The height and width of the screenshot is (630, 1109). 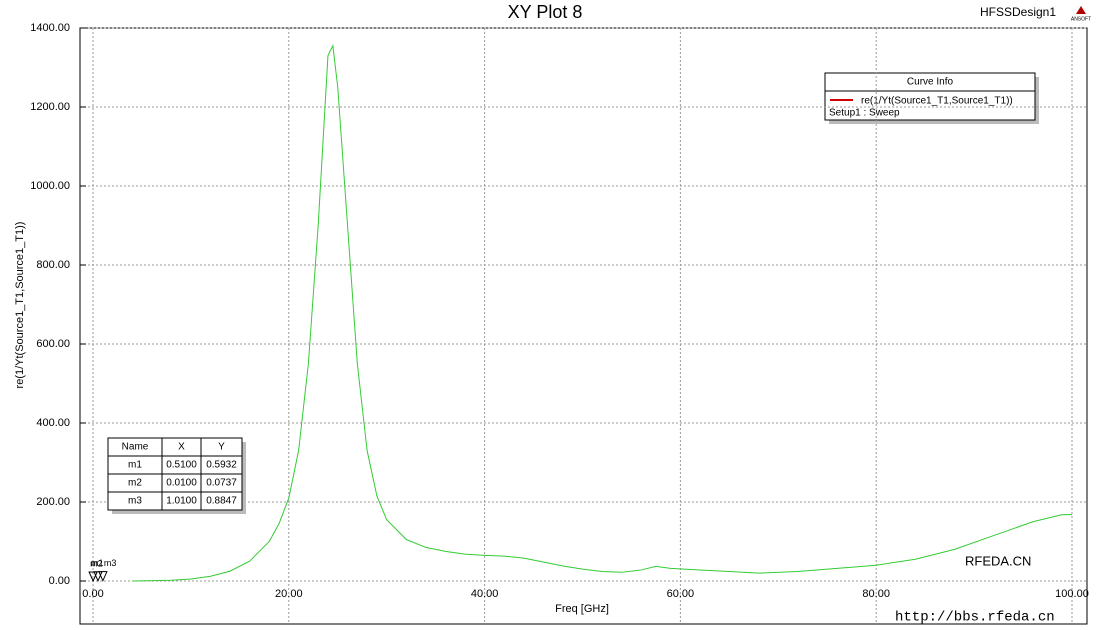 What do you see at coordinates (876, 594) in the screenshot?
I see `x-tick-label: 80.00` at bounding box center [876, 594].